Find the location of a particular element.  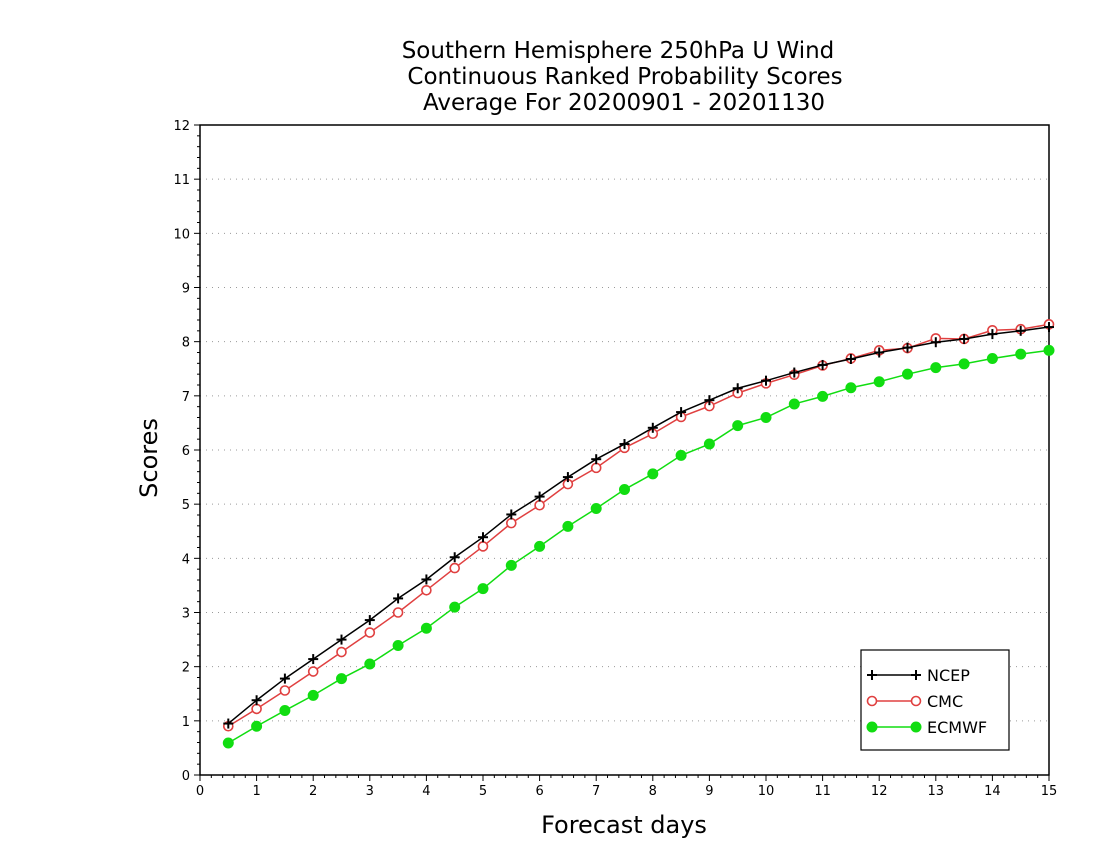

legend-item-ncep: NCEP is located at coordinates (918, 675).